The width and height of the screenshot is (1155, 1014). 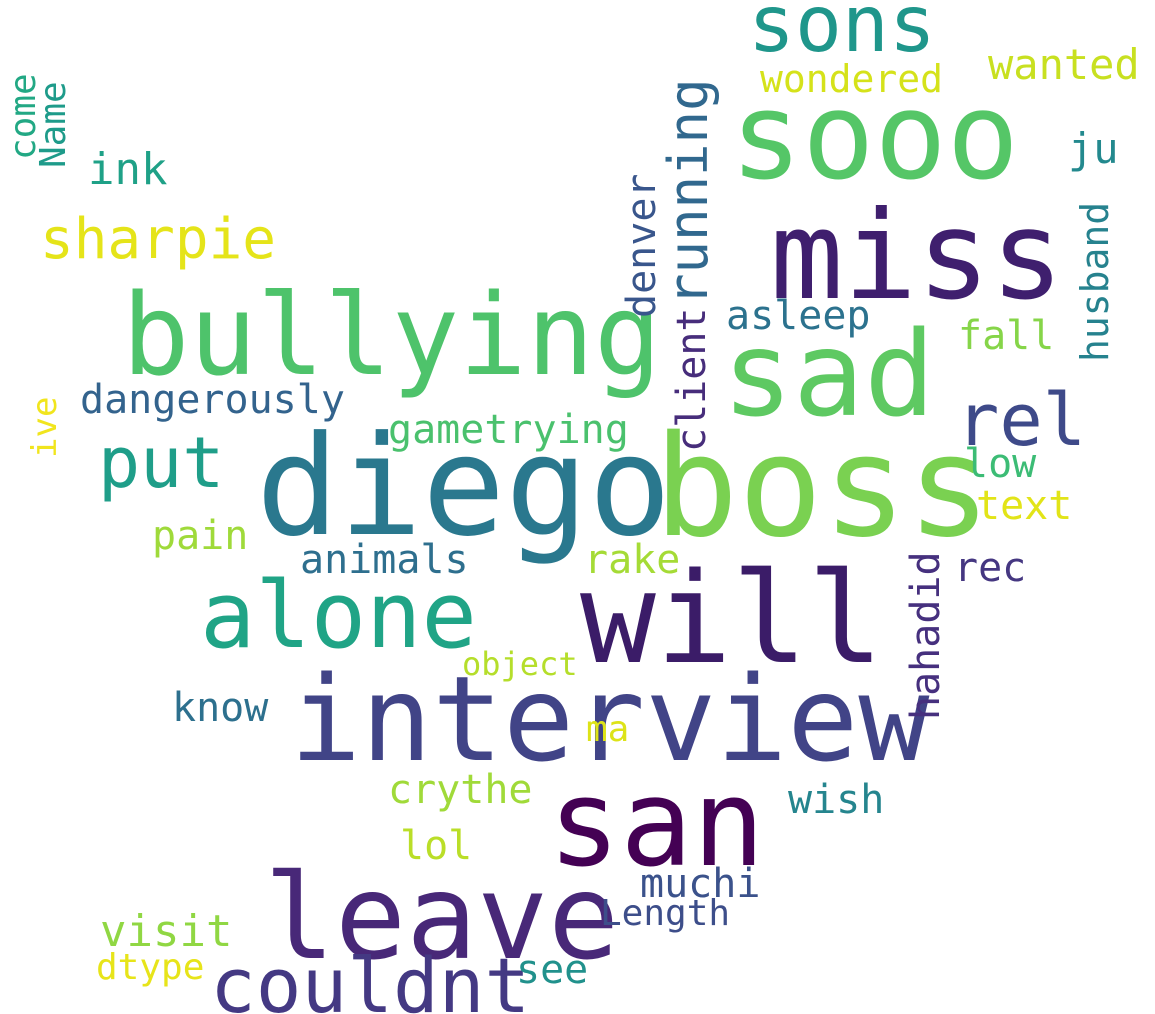 What do you see at coordinates (520, 664) in the screenshot?
I see `word-object: object` at bounding box center [520, 664].